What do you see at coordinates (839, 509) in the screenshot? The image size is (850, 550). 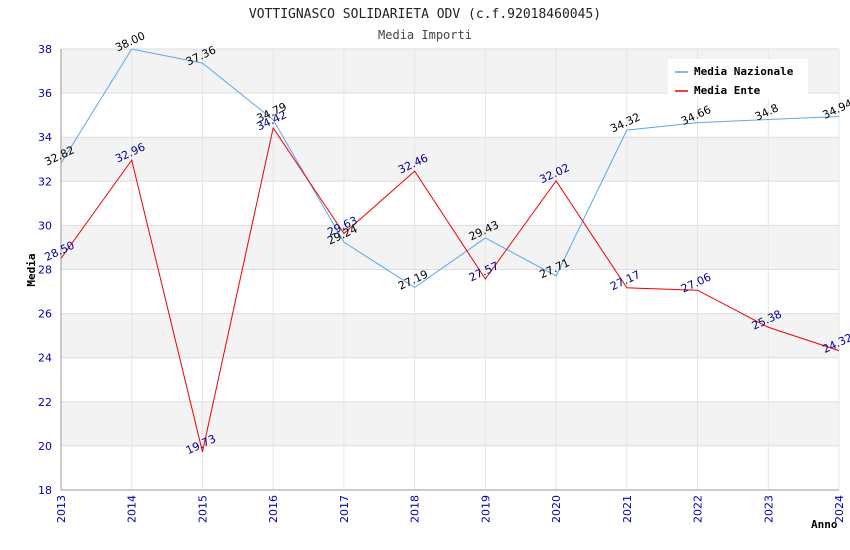 I see `x-tick-label: 2024` at bounding box center [839, 509].